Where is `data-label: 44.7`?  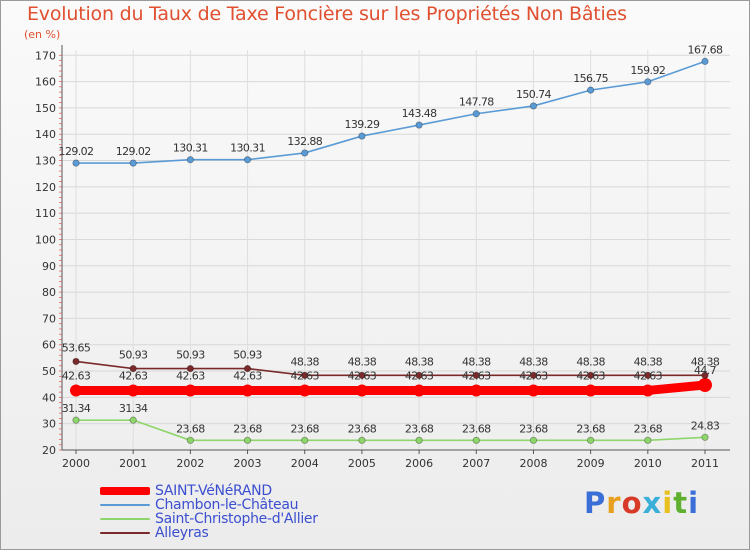
data-label: 44.7 is located at coordinates (705, 370).